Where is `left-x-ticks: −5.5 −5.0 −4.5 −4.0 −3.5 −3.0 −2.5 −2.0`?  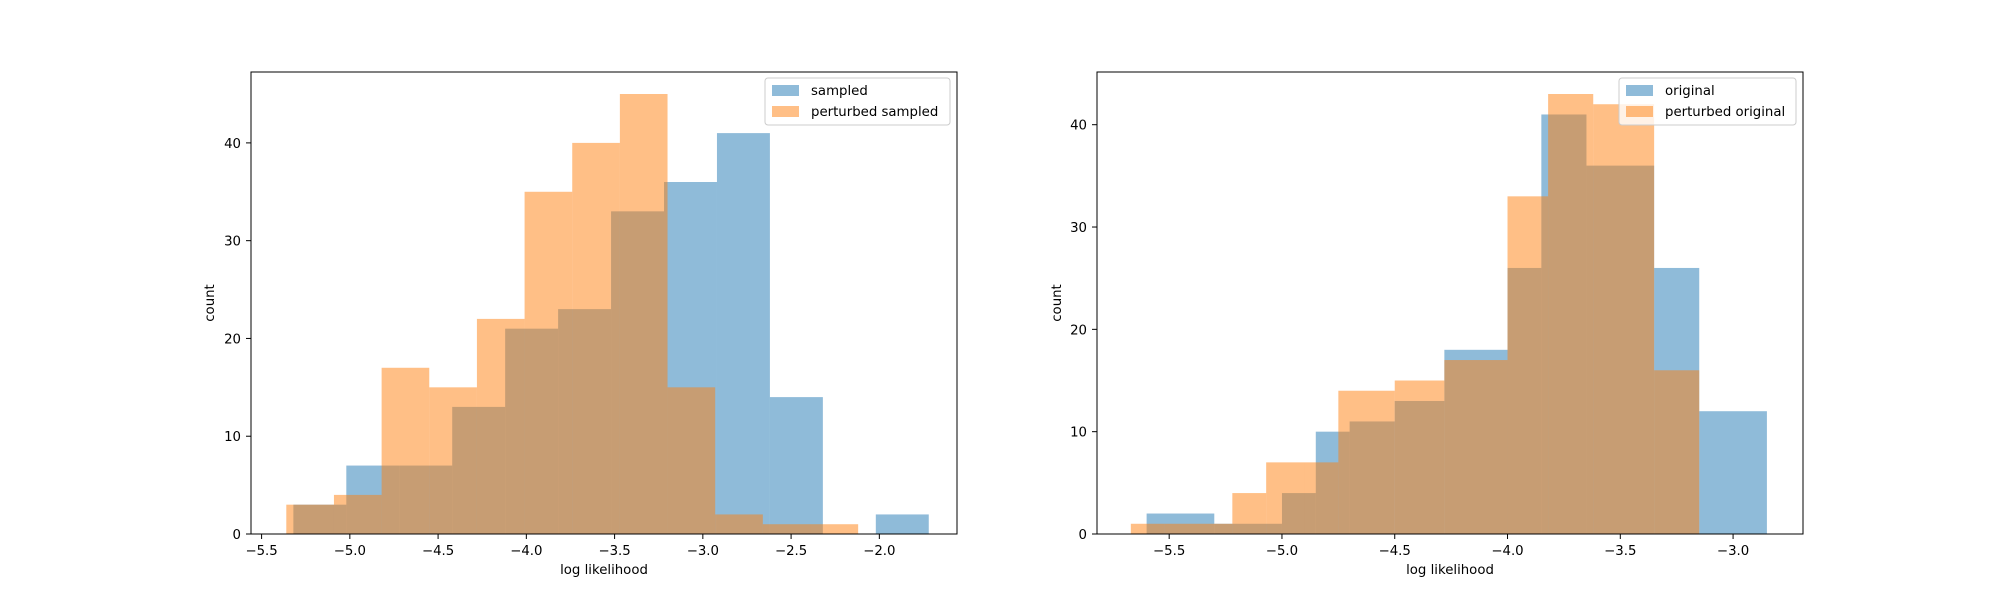
left-x-ticks: −5.5 −5.0 −4.5 −4.0 −3.5 −3.0 −2.5 −2.0 is located at coordinates (570, 546).